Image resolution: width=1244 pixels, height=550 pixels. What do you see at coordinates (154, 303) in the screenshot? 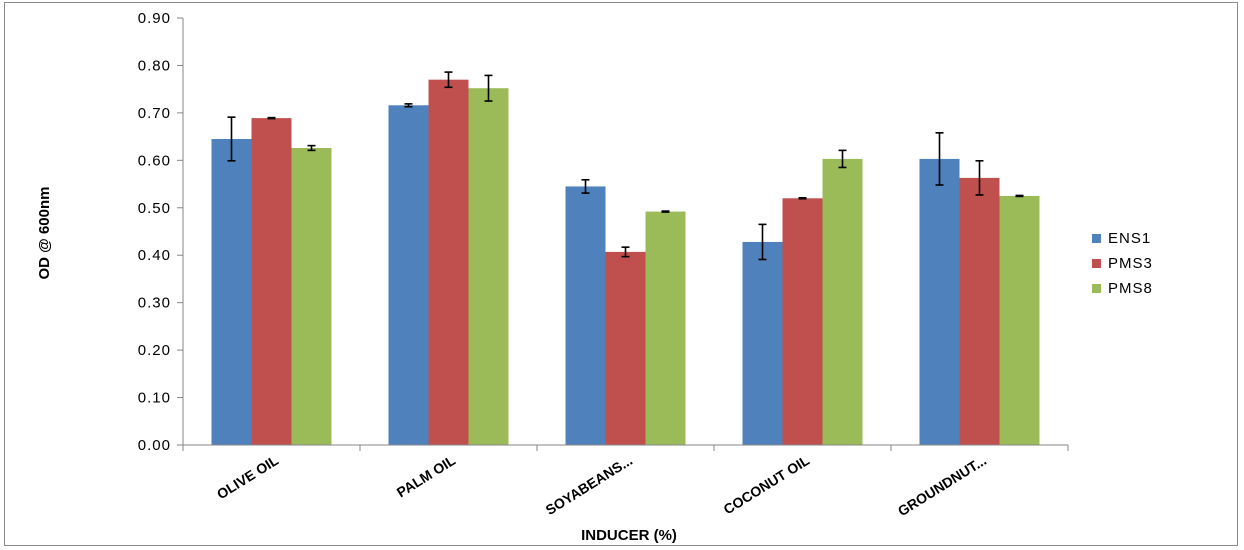
I see `y-tick-label: 0.30` at bounding box center [154, 303].